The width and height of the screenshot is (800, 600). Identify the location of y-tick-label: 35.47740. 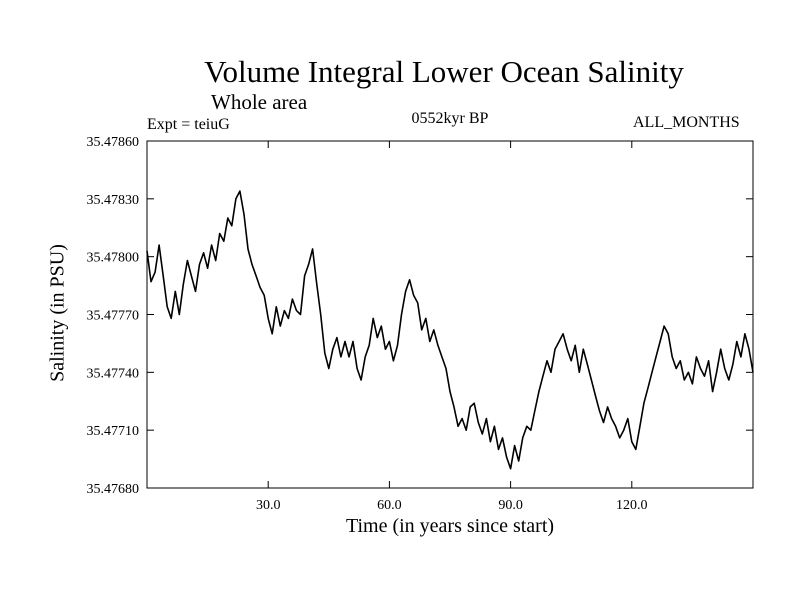
(113, 373).